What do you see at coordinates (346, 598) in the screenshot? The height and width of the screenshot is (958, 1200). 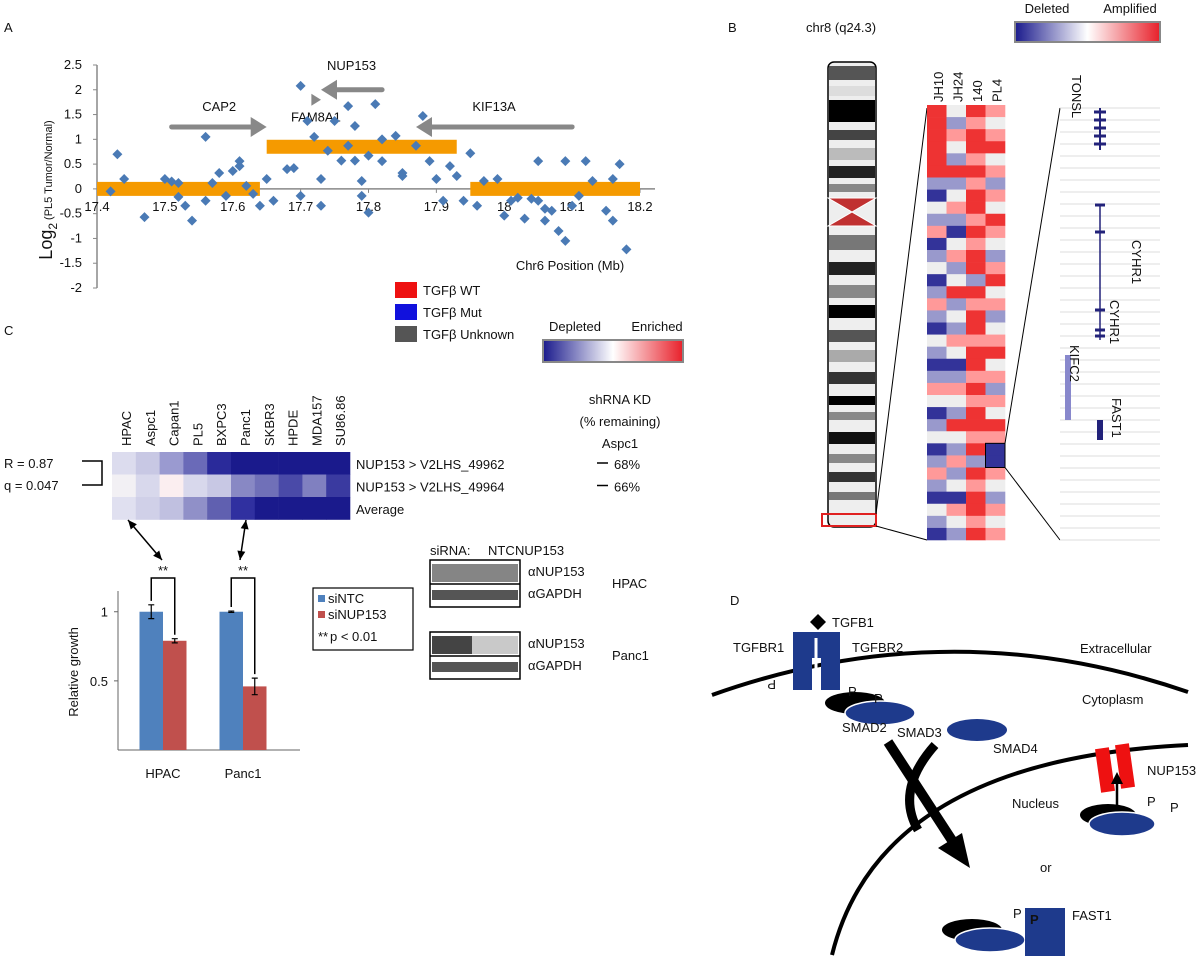 I see `legend-label: siNTC` at bounding box center [346, 598].